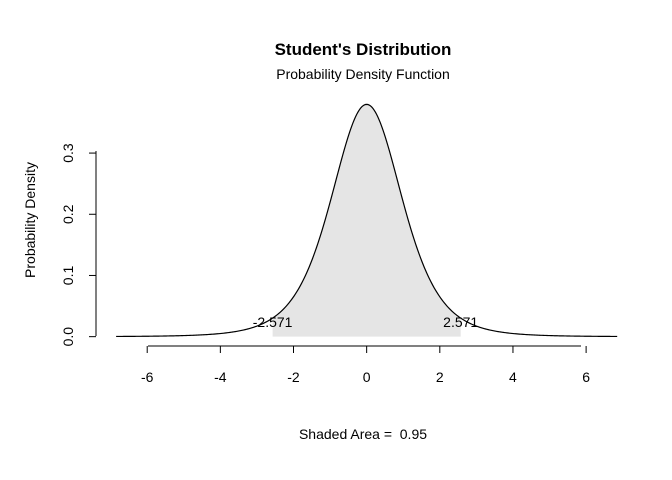 This screenshot has height=480, width=672. What do you see at coordinates (293, 377) in the screenshot?
I see `x-tick-label: -2` at bounding box center [293, 377].